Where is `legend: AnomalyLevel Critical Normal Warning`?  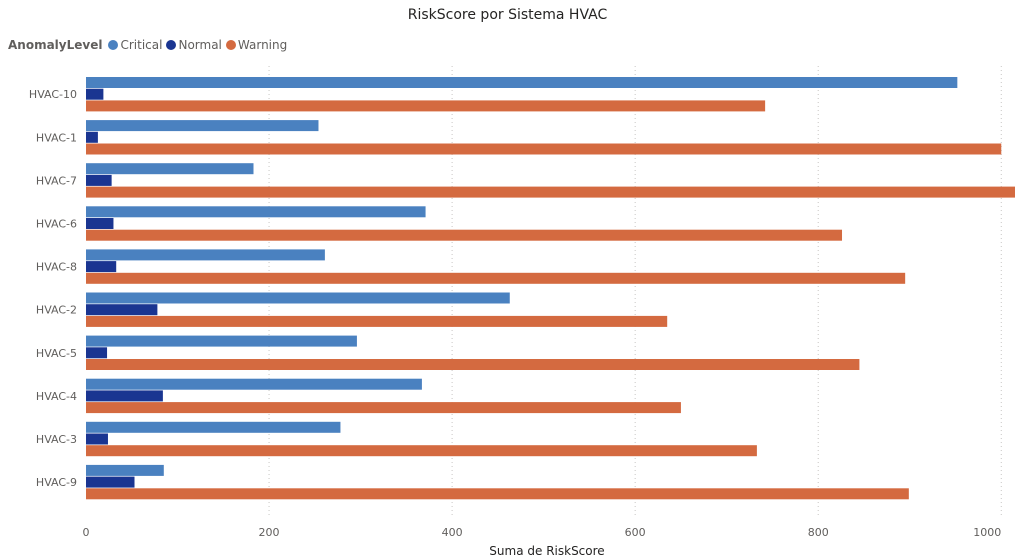 legend: AnomalyLevel Critical Normal Warning is located at coordinates (149, 45).